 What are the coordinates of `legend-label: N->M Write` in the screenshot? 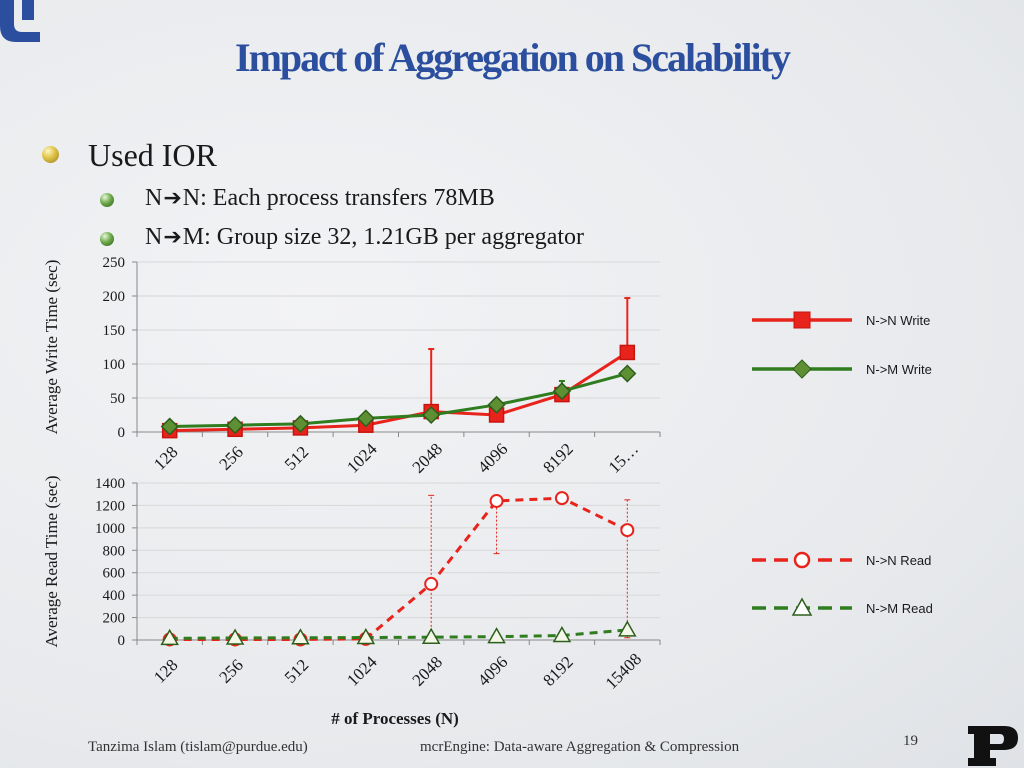 It's located at (899, 369).